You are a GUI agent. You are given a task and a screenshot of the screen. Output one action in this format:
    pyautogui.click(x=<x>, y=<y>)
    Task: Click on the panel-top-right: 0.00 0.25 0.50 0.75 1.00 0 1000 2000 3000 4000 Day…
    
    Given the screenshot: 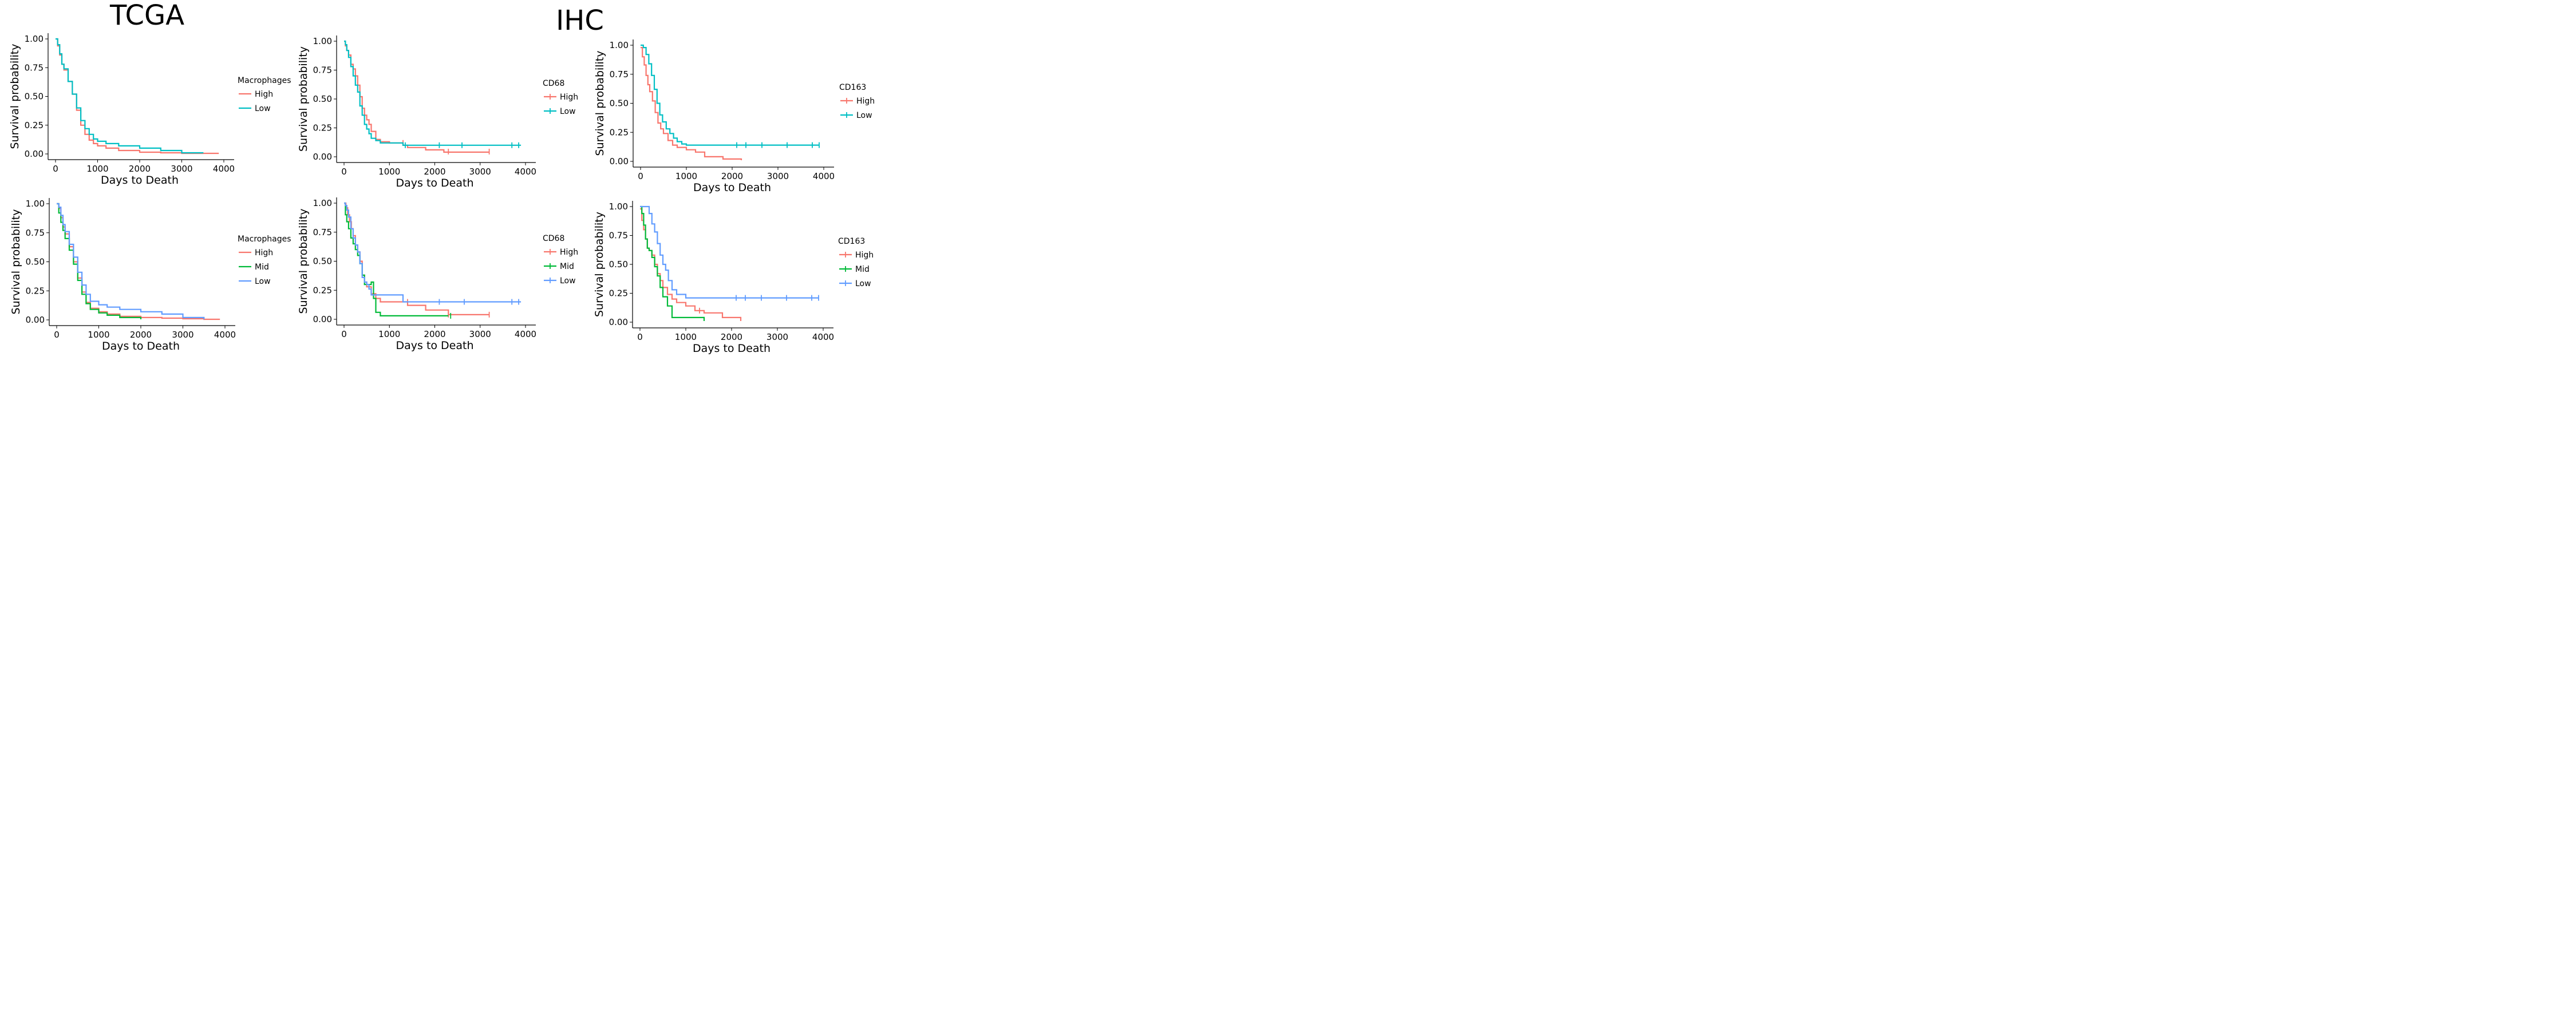 What is the action you would take?
    pyautogui.click(x=734, y=116)
    